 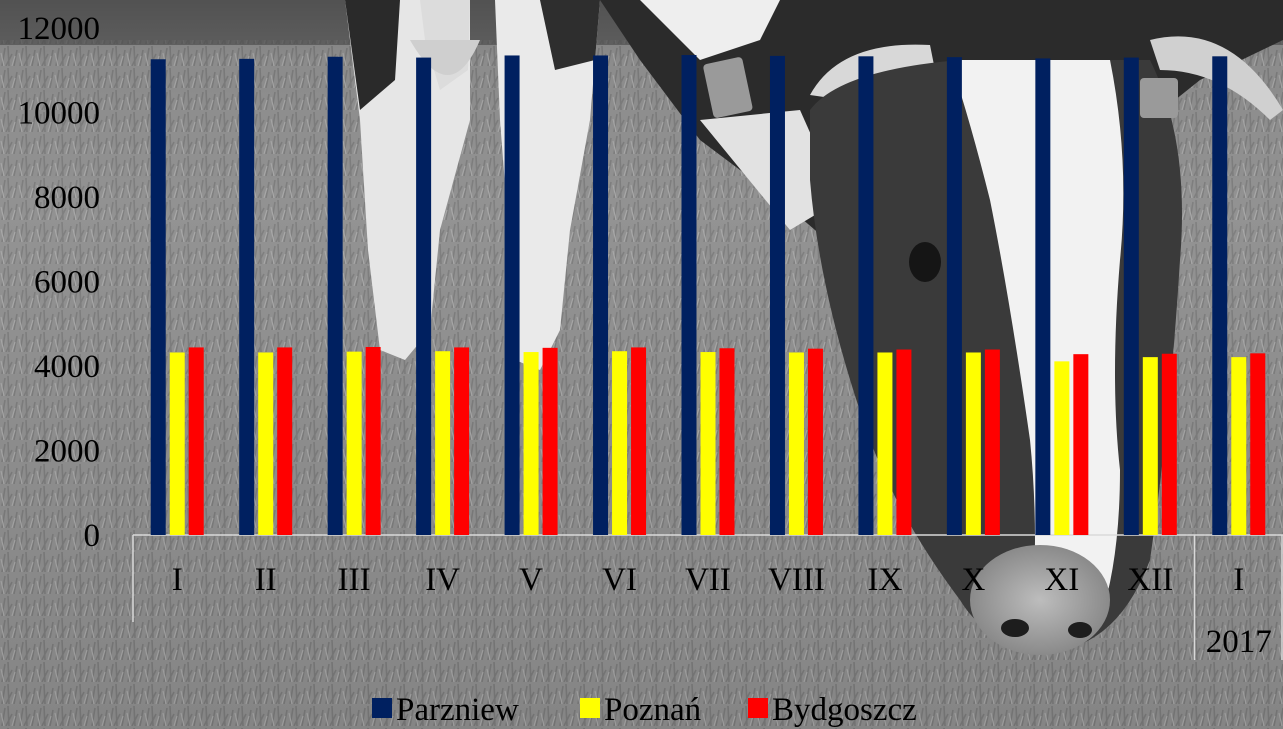 What do you see at coordinates (619, 580) in the screenshot?
I see `x-tick-label: VI` at bounding box center [619, 580].